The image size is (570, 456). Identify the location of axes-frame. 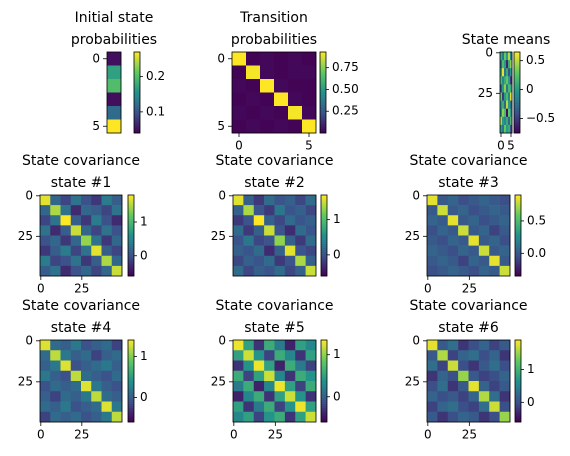
(468, 235).